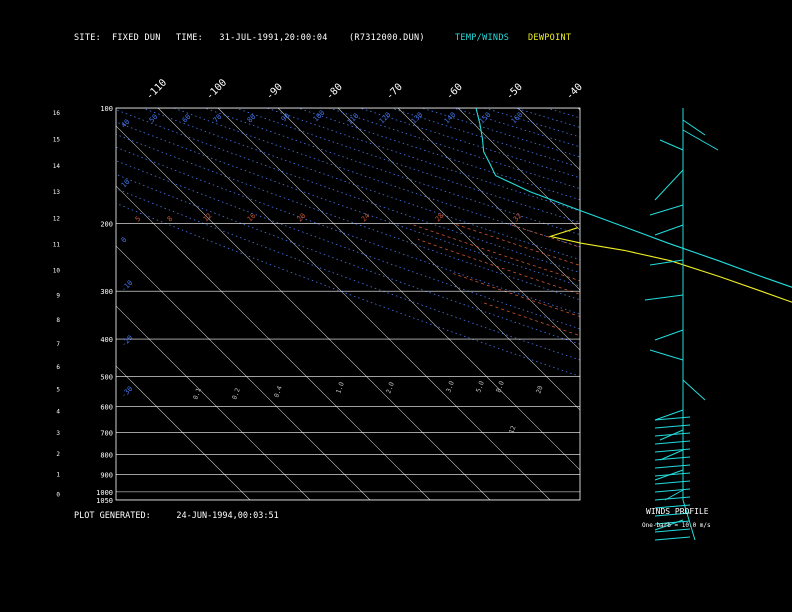 This screenshot has height=612, width=792. What do you see at coordinates (450, 387) in the screenshot?
I see `mixing-ratio-label: 3.0` at bounding box center [450, 387].